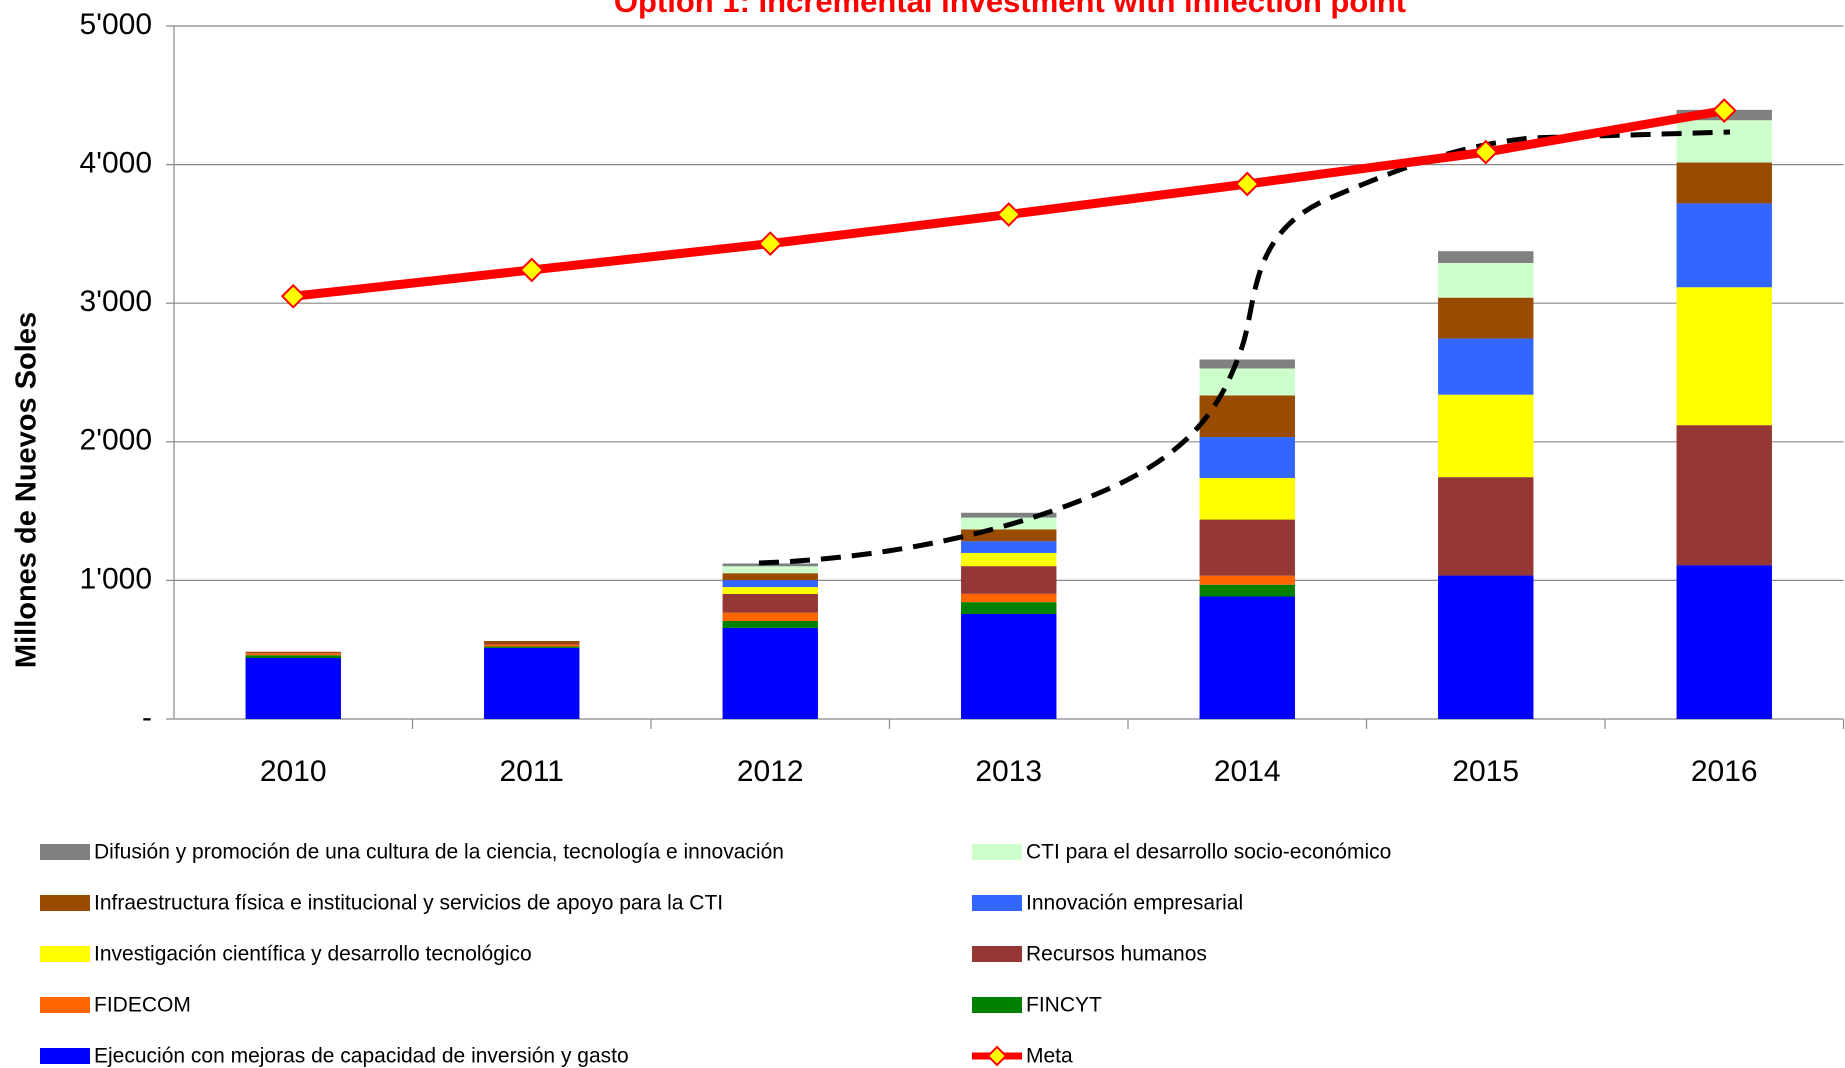 The width and height of the screenshot is (1845, 1068). I want to click on x-tick-label: 2011, so click(531, 771).